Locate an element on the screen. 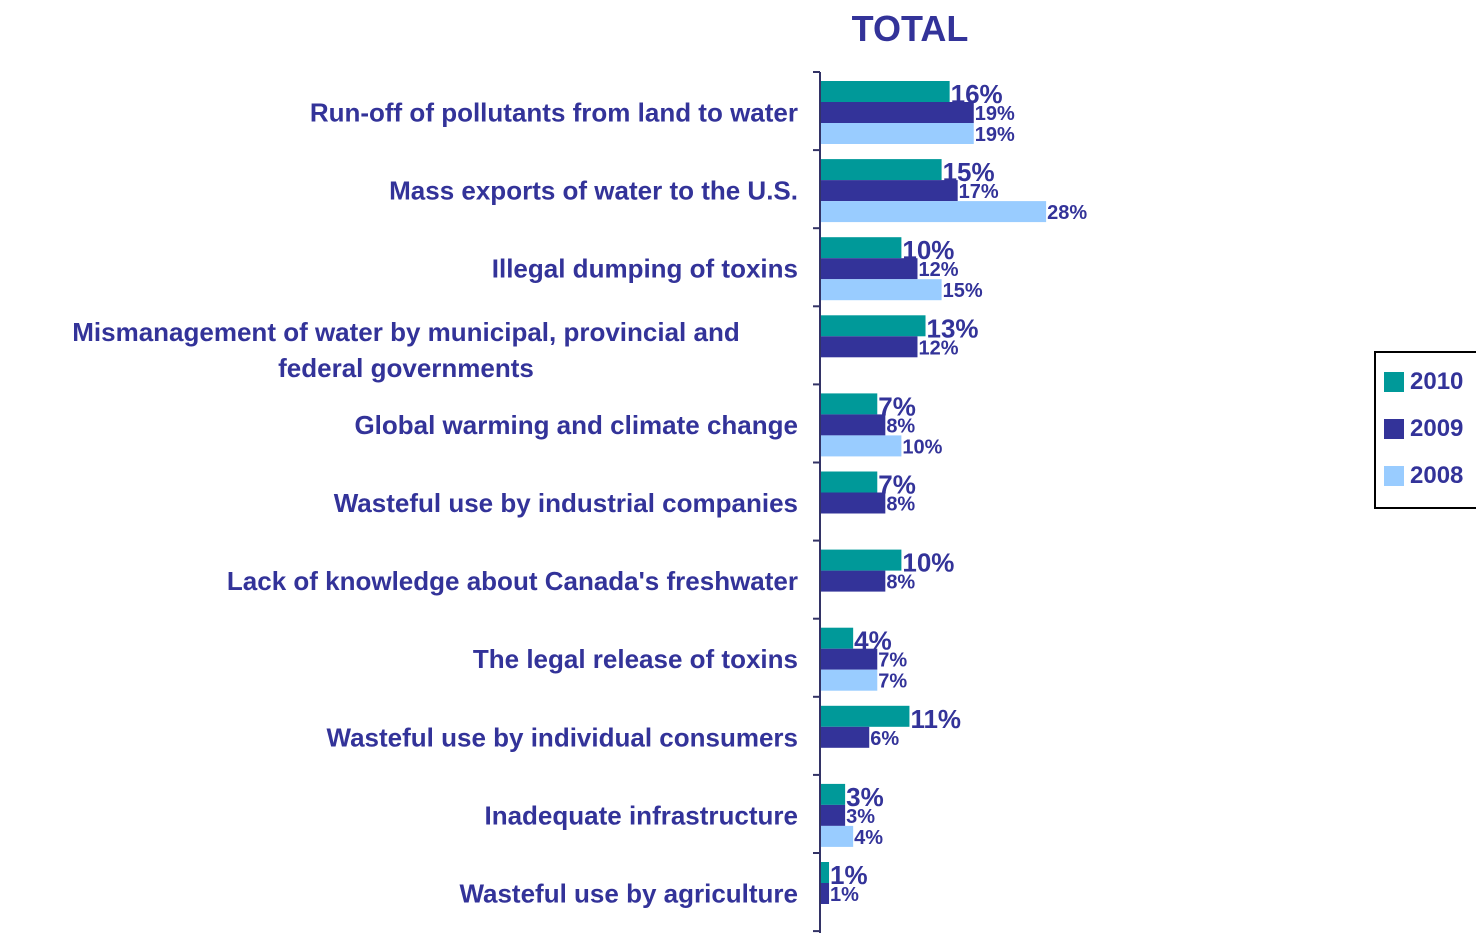 This screenshot has height=933, width=1476. data-label-2008: 4% is located at coordinates (868, 838).